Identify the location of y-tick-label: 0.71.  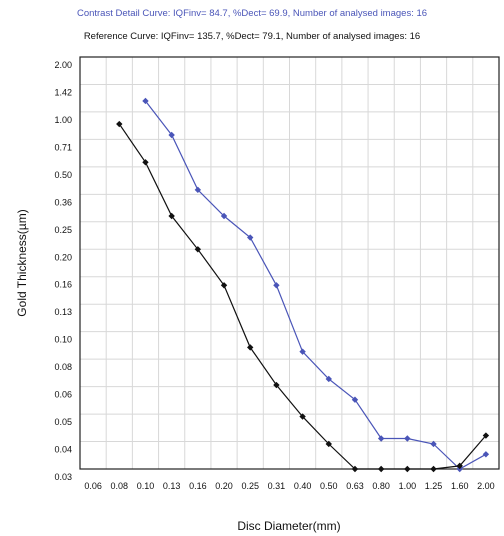
(63, 147).